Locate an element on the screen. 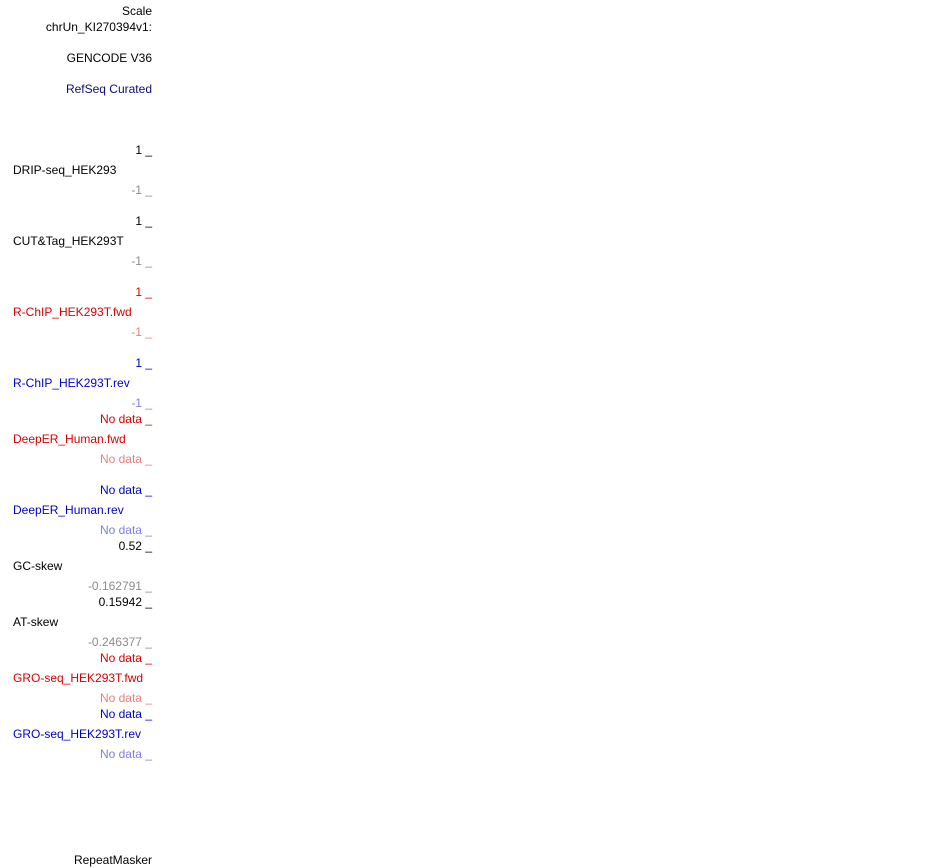 This screenshot has width=950, height=868. chrom-label: chrUn_KI270394v1: is located at coordinates (98, 27).